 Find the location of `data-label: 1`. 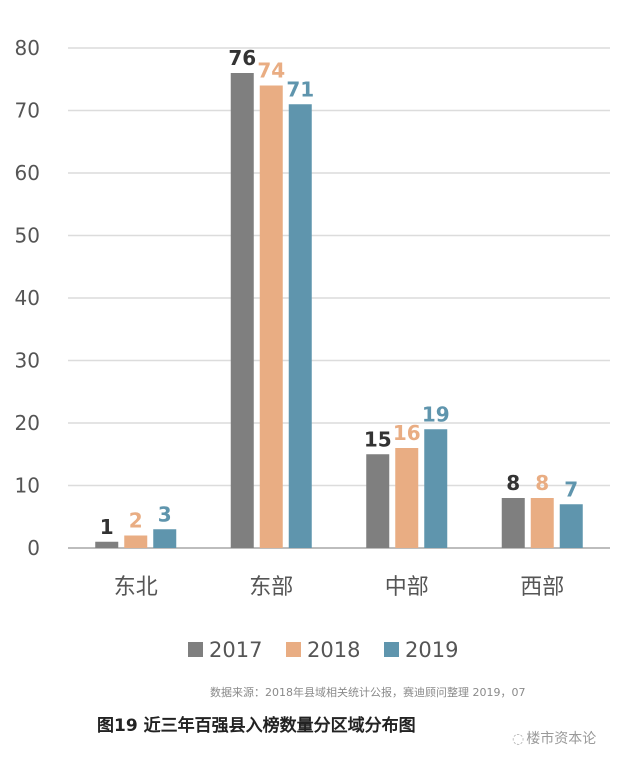

data-label: 1 is located at coordinates (107, 527).